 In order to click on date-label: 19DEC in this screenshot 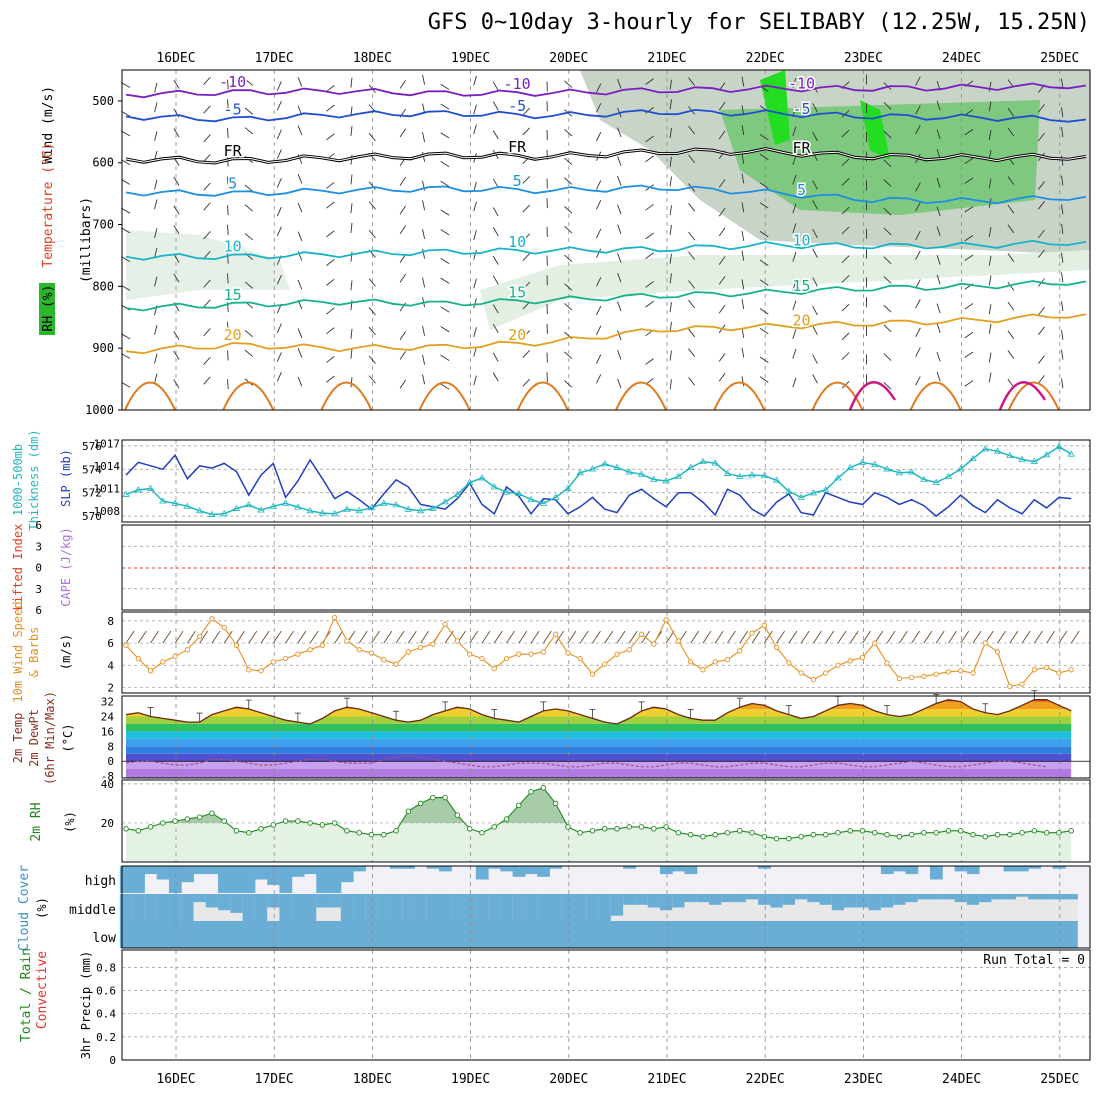, I will do `click(470, 1079)`.